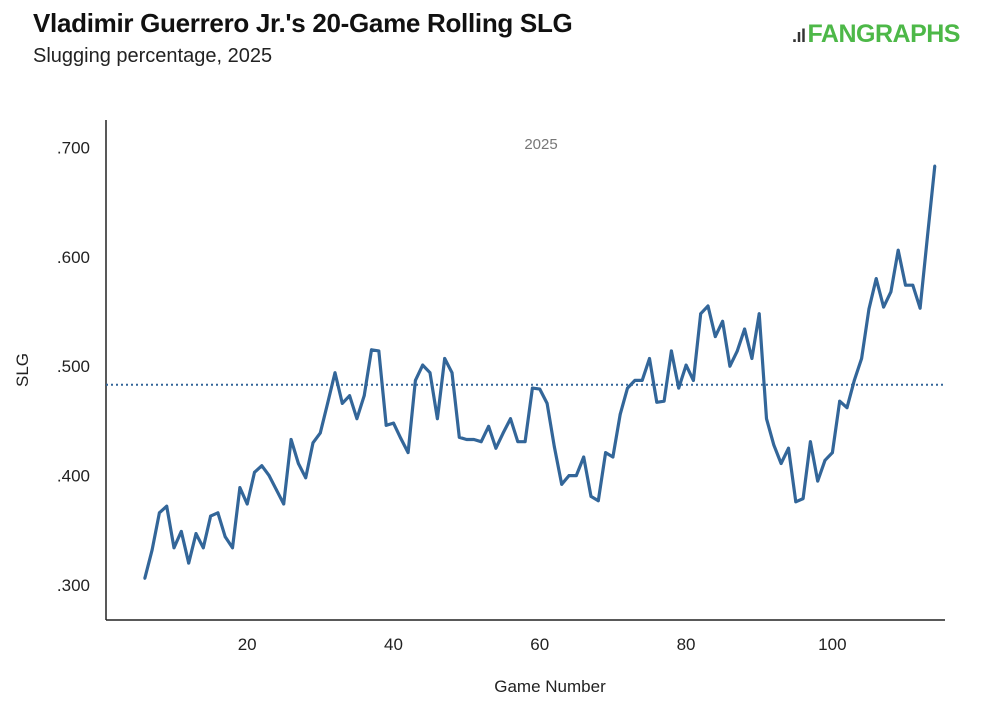 The height and width of the screenshot is (709, 992). Describe the element at coordinates (247, 644) in the screenshot. I see `x-tick-label: 20` at that location.